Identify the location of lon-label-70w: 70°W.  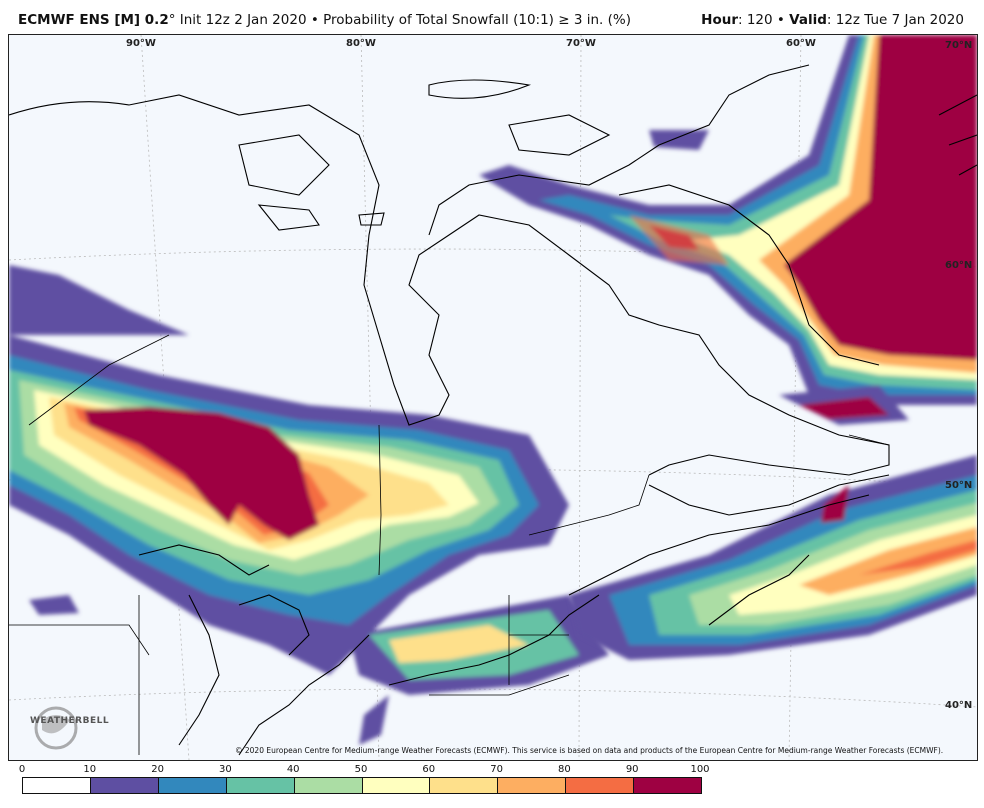
(581, 43).